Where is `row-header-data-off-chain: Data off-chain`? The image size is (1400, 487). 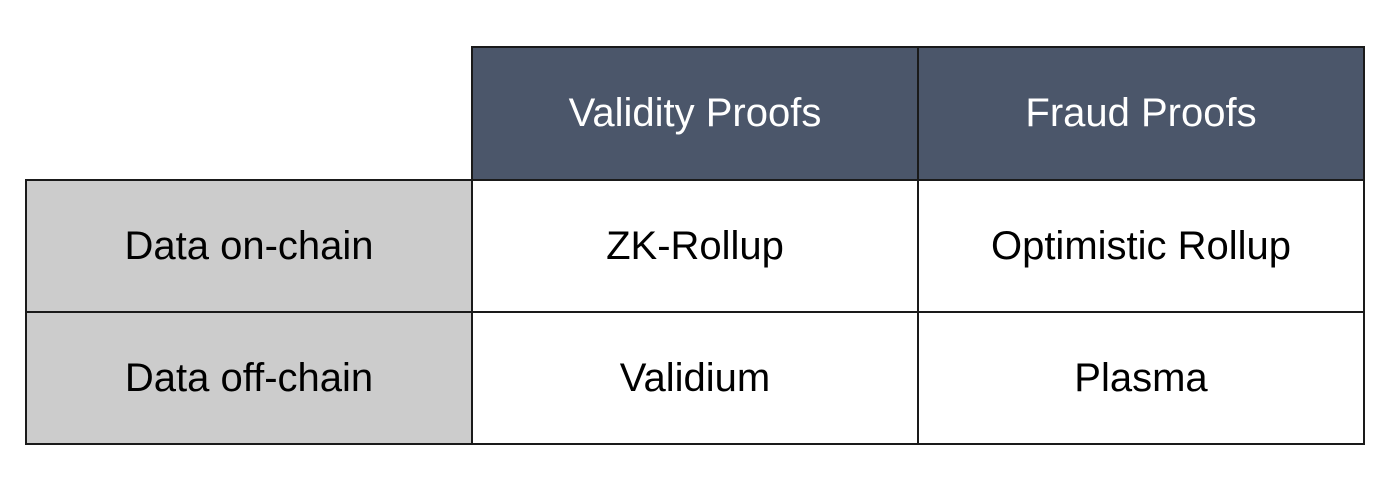
row-header-data-off-chain: Data off-chain is located at coordinates (249, 378).